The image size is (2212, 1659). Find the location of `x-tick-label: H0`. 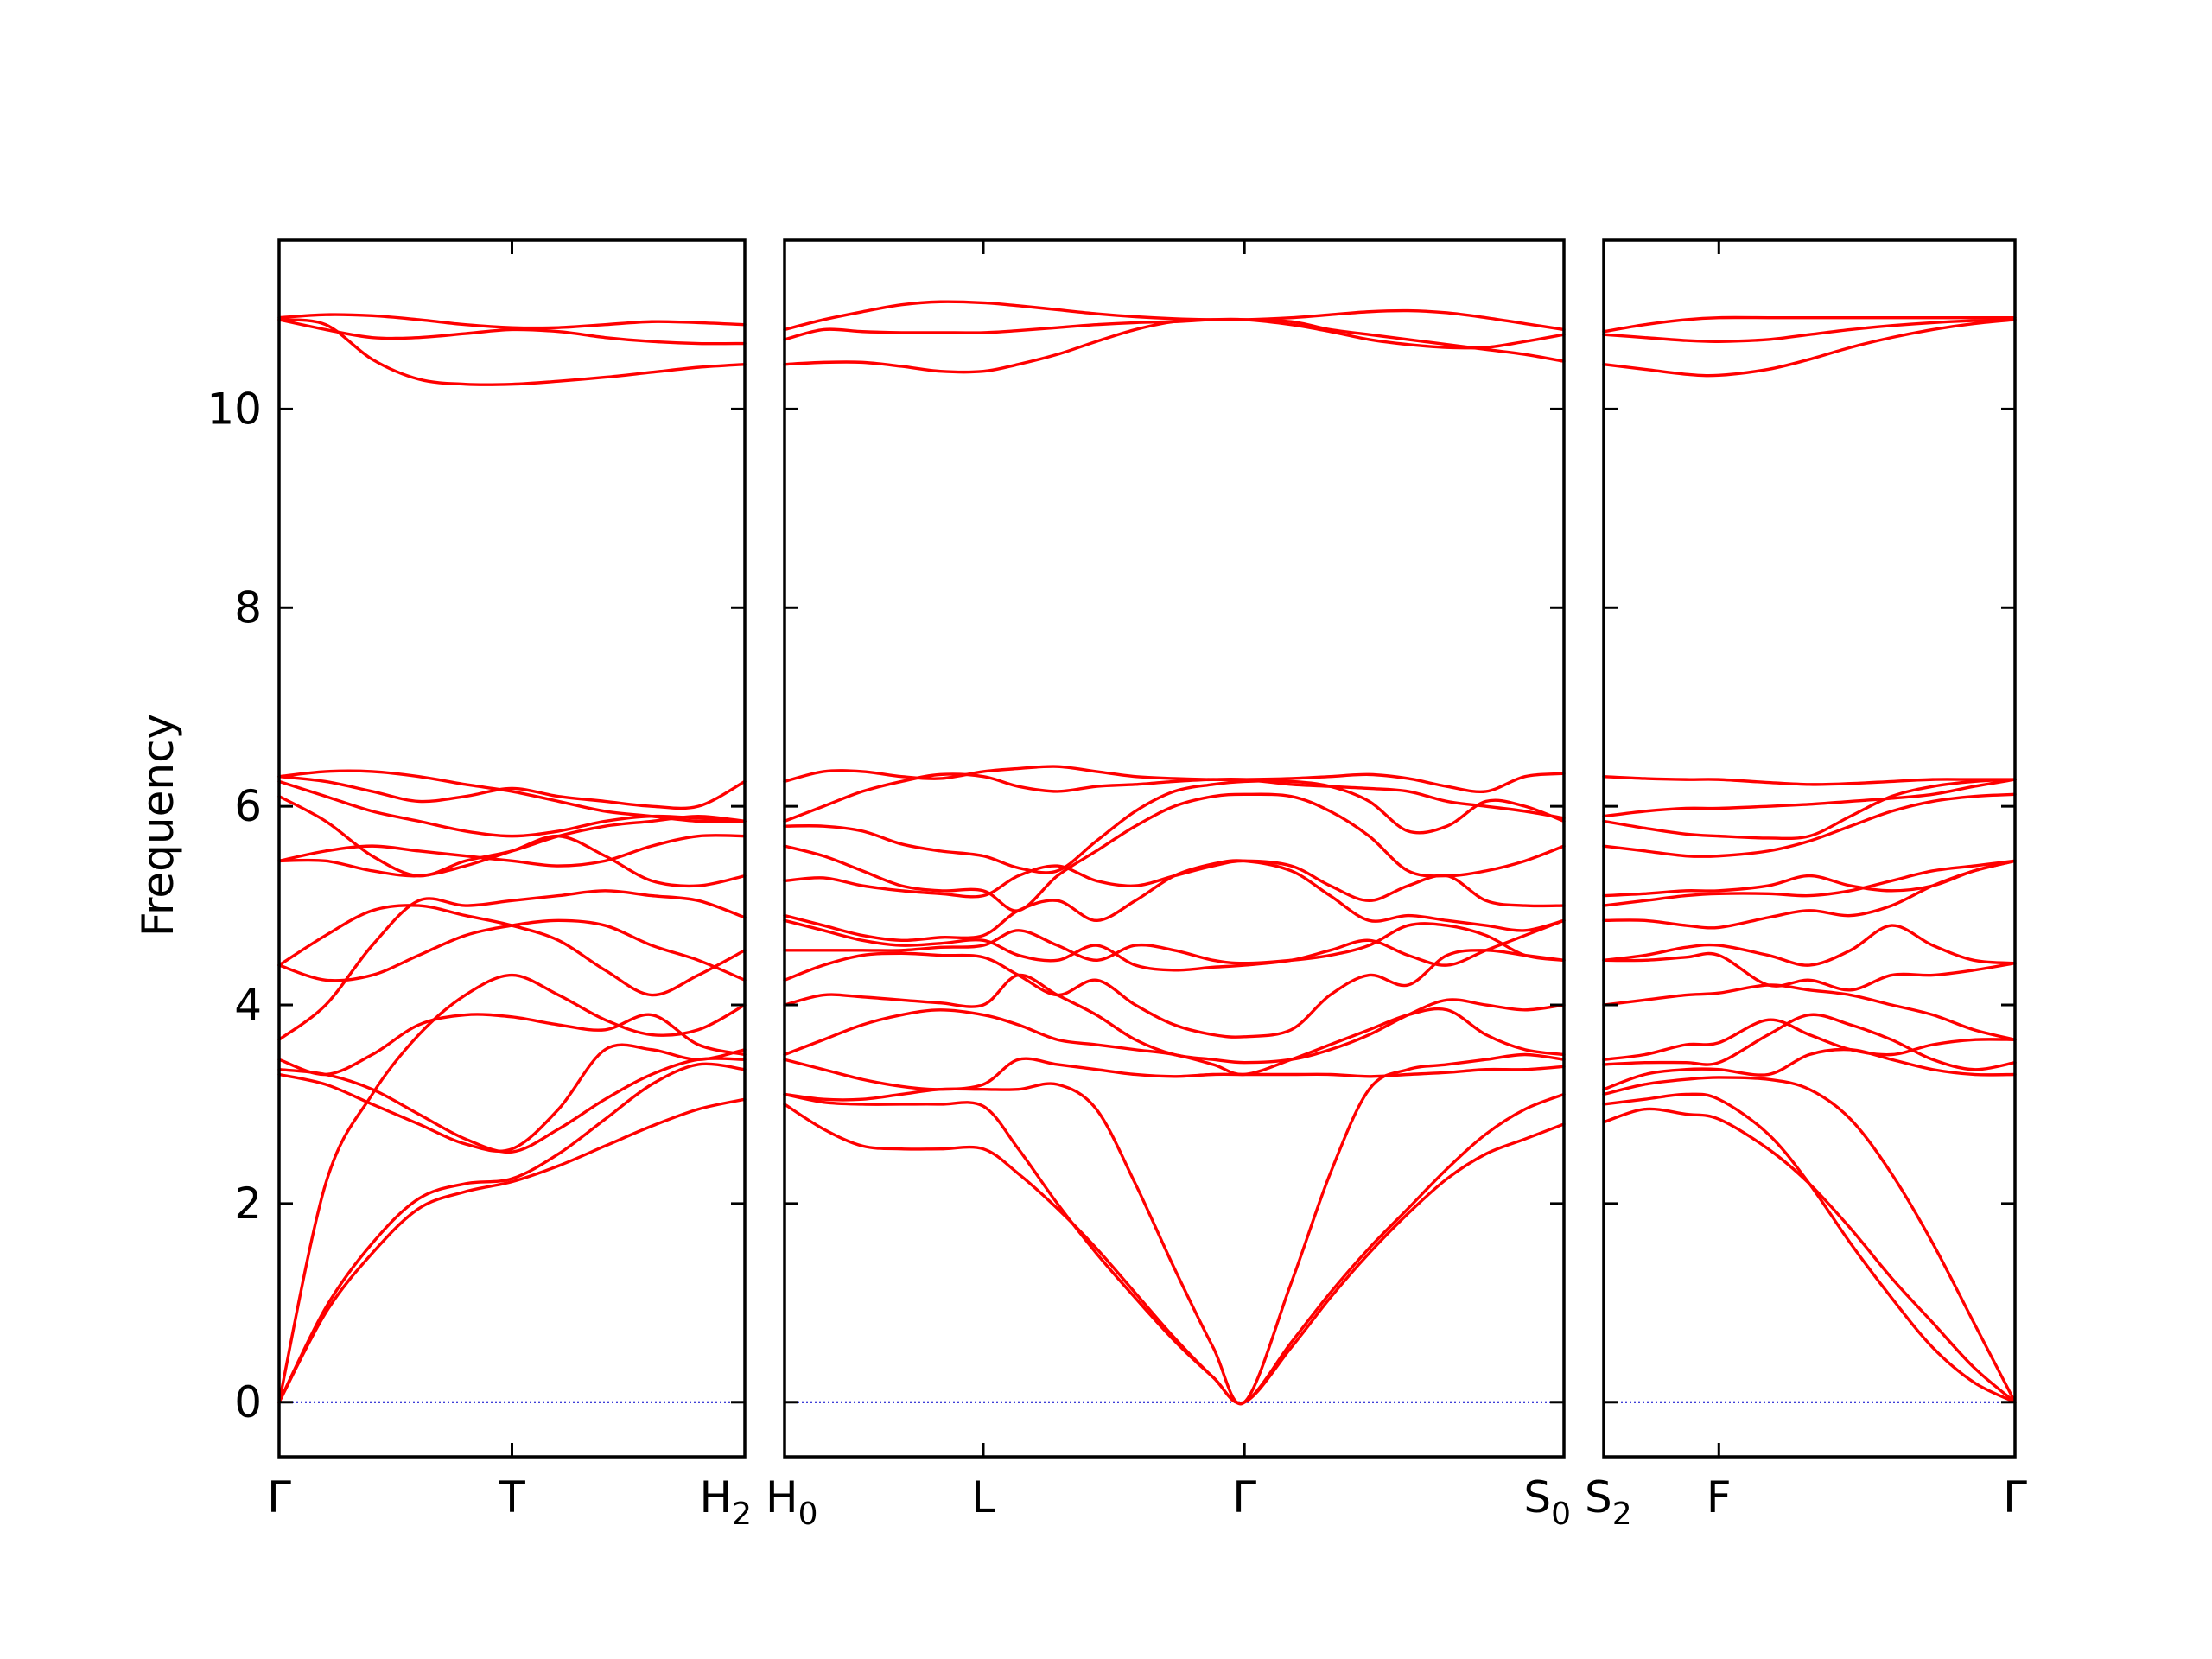

x-tick-label: H0 is located at coordinates (792, 1502).